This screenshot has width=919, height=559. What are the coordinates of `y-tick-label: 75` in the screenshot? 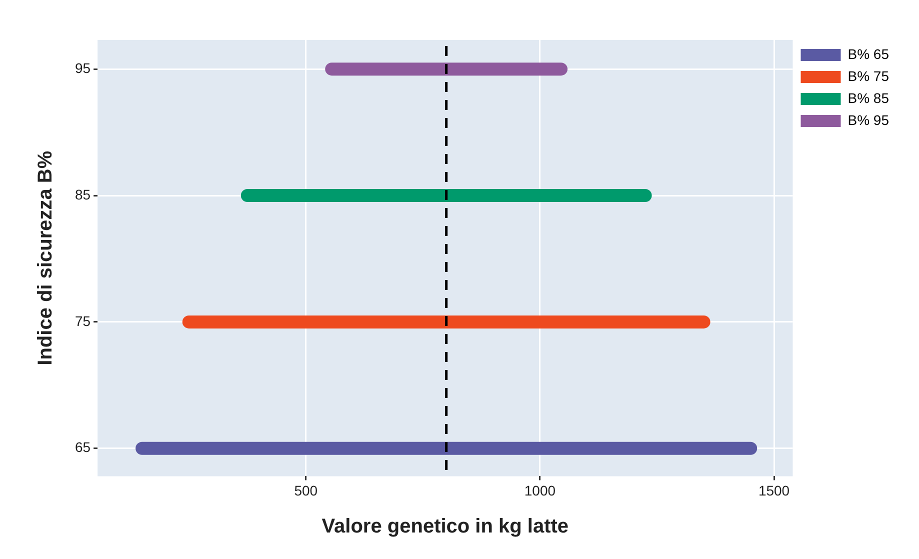 It's located at (82, 320).